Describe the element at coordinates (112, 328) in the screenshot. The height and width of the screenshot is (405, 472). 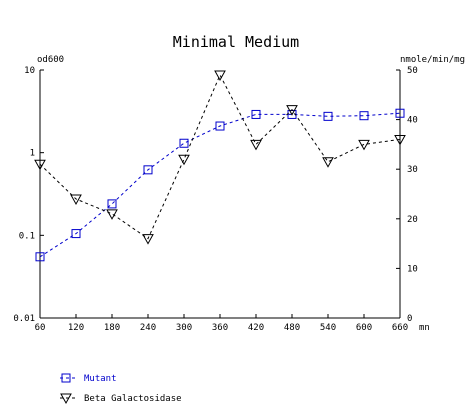
I see `x-tick-label: 180` at that location.